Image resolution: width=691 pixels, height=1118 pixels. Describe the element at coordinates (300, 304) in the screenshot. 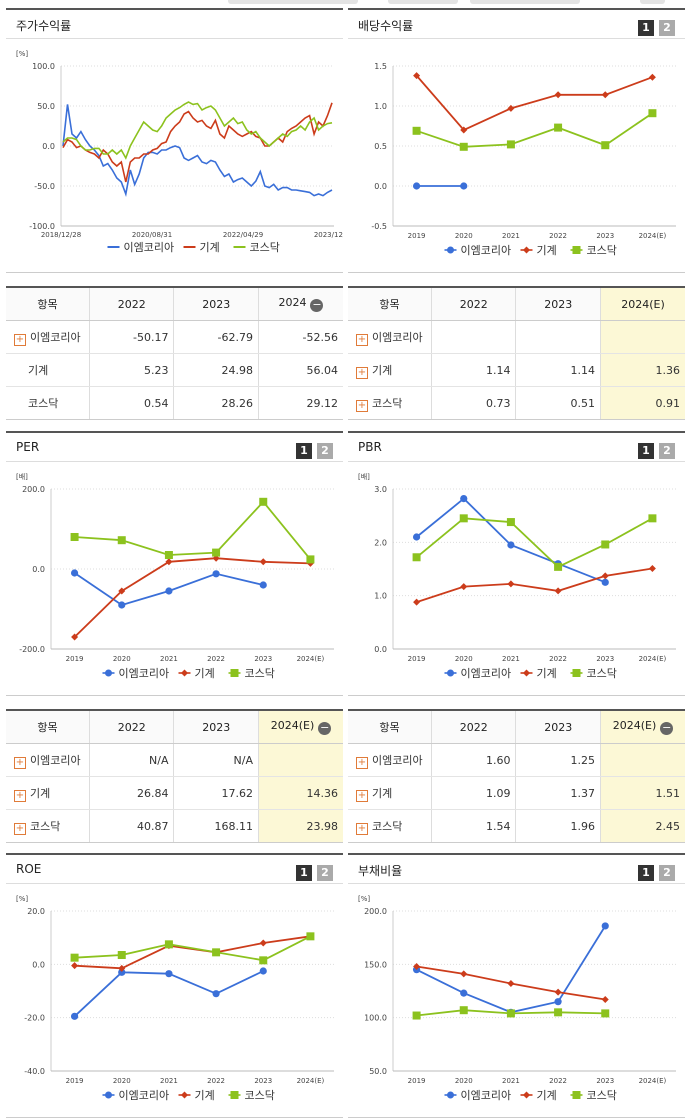

I see `column-header-year: 2024−` at that location.